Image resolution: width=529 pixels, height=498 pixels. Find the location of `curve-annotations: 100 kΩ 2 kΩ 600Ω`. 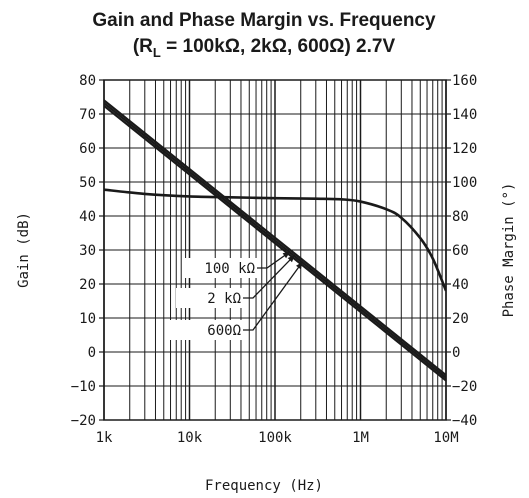

curve-annotations: 100 kΩ 2 kΩ 600Ω is located at coordinates (237, 295).